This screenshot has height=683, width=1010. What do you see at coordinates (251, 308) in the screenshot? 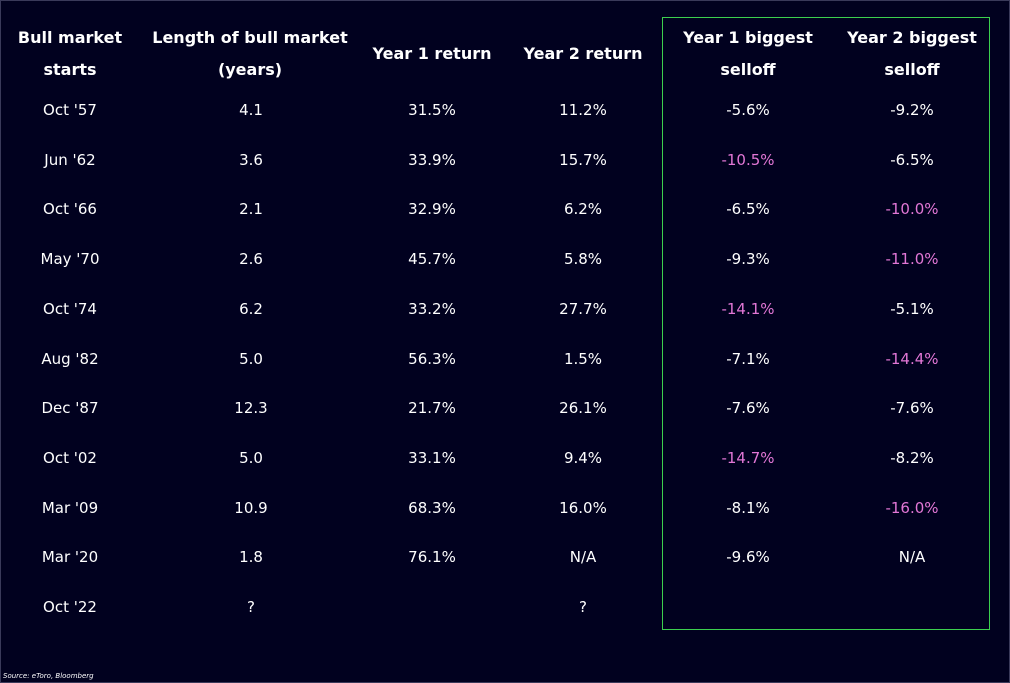
I see `cell-length: 6.2` at bounding box center [251, 308].